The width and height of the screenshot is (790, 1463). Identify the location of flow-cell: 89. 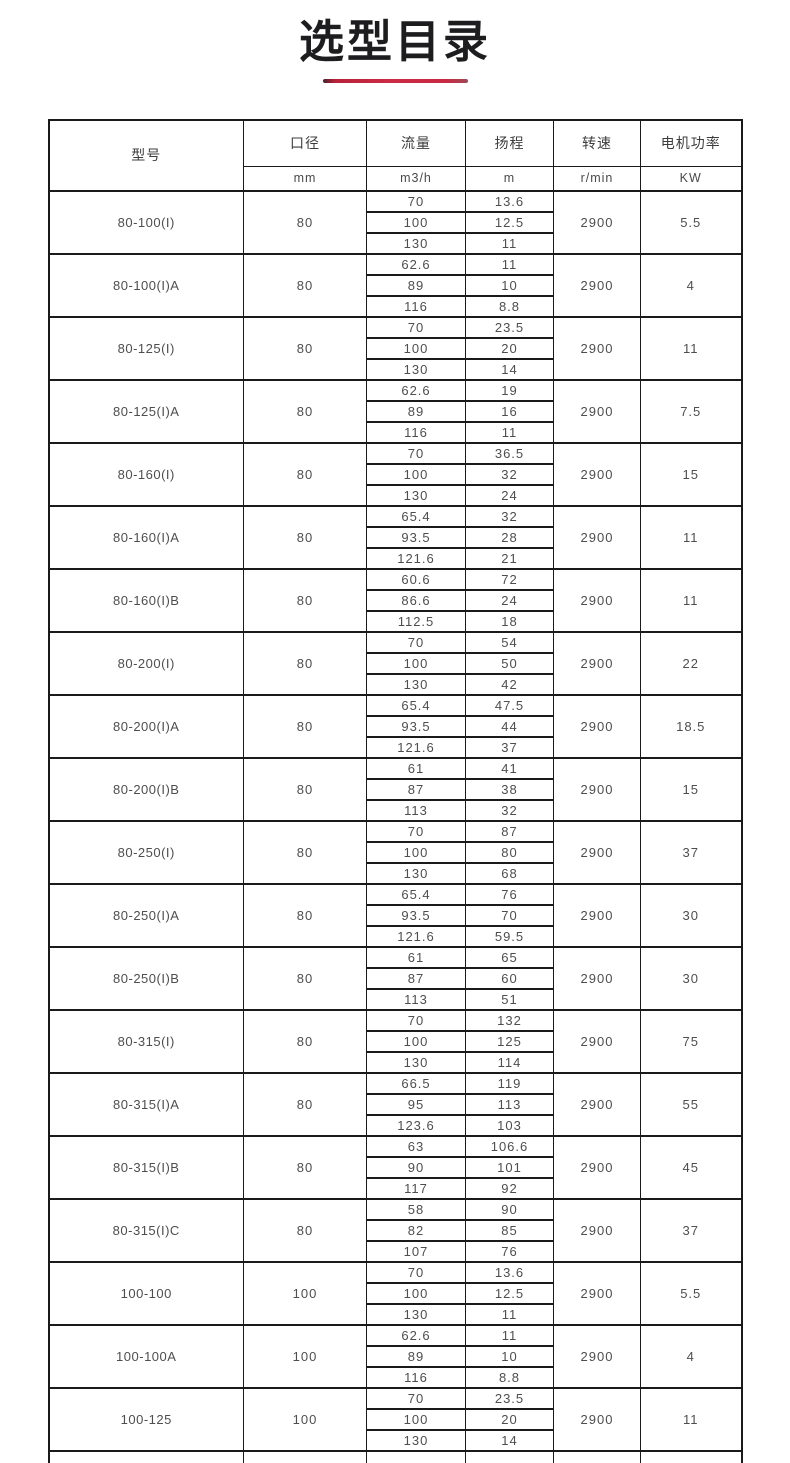
(416, 411).